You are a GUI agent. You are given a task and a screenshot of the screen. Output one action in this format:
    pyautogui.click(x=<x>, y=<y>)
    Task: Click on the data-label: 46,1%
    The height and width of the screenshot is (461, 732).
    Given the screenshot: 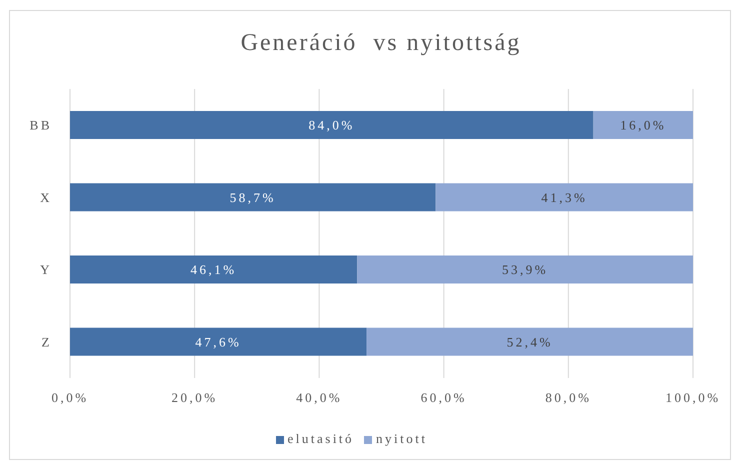 What is the action you would take?
    pyautogui.click(x=213, y=269)
    